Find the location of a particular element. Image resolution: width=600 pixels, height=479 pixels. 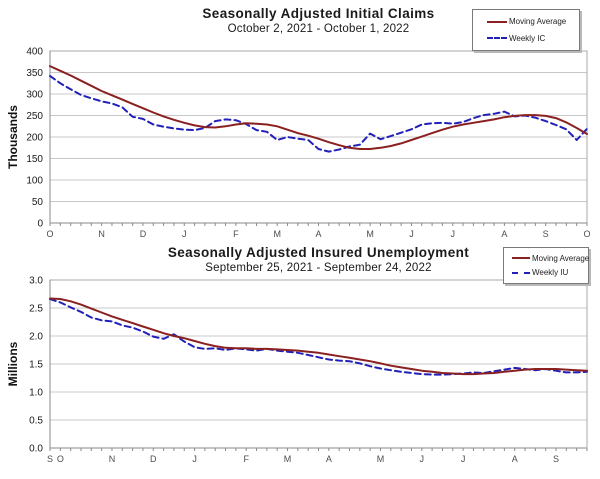

svg-text: 3.0 is located at coordinates (36, 281).